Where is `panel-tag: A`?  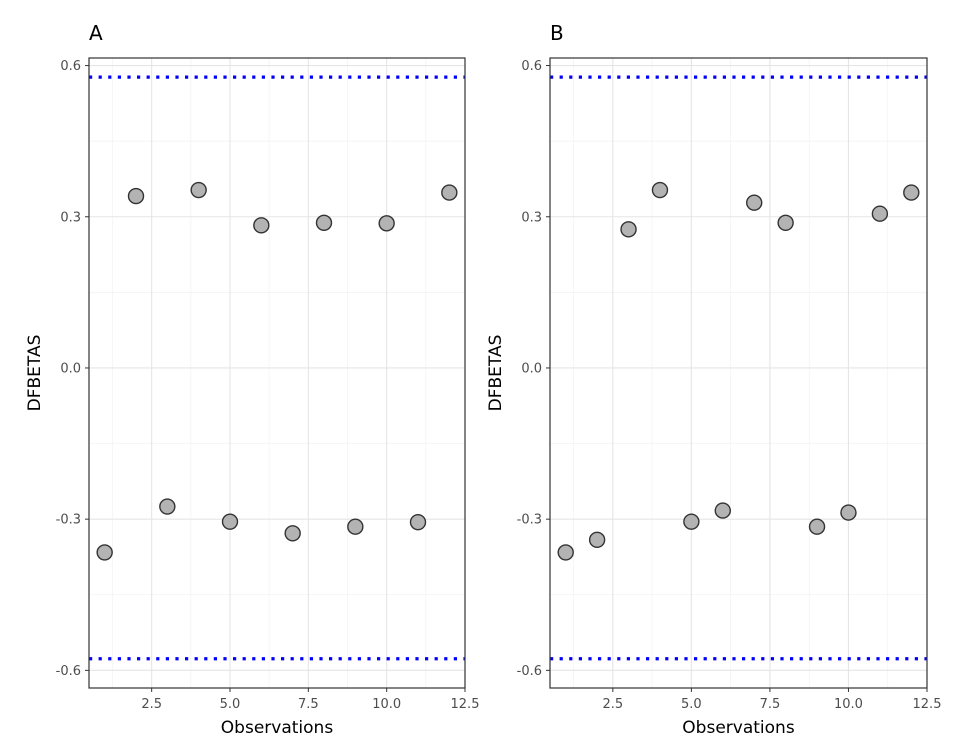 panel-tag: A is located at coordinates (96, 33).